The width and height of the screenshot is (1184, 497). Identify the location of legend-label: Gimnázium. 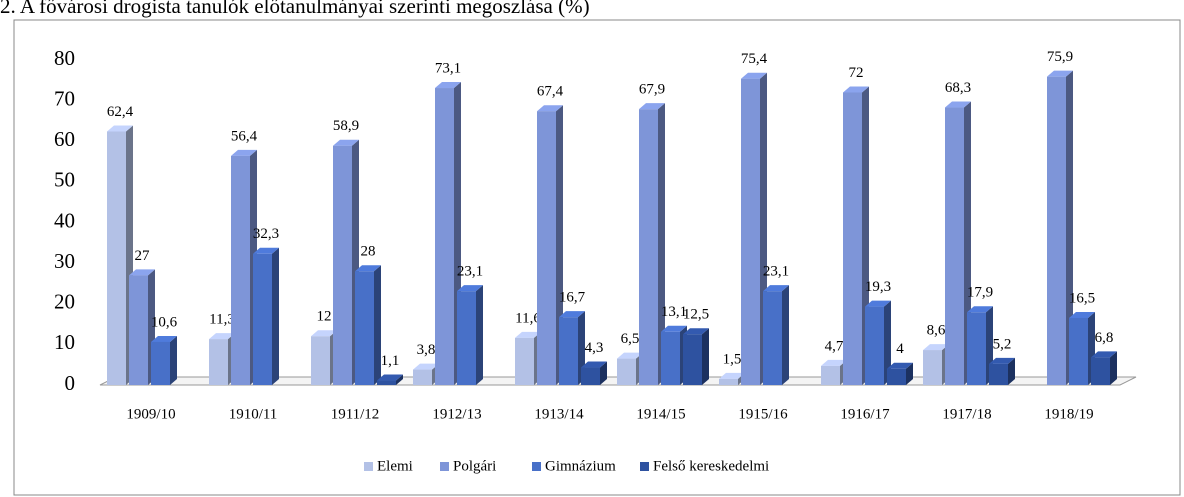
(580, 466).